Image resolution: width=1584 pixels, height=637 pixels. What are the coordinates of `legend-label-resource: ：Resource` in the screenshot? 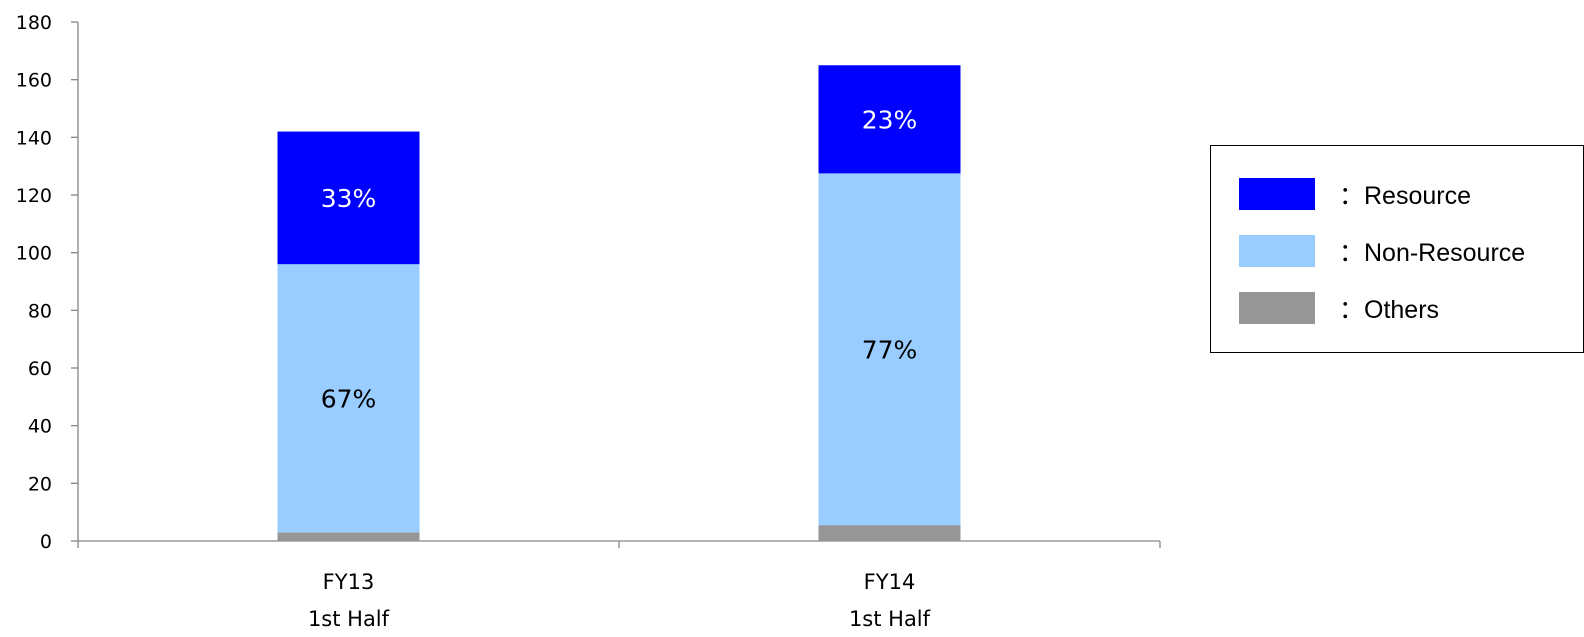 It's located at (1405, 196).